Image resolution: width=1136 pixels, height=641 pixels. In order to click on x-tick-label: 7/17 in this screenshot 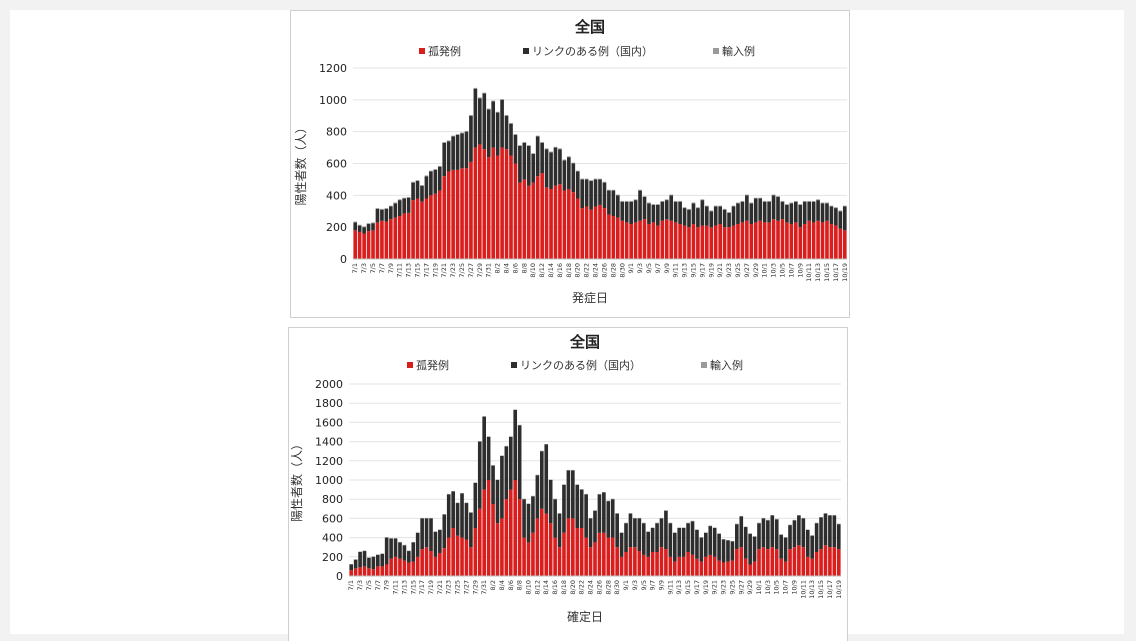, I will do `click(422, 587)`.